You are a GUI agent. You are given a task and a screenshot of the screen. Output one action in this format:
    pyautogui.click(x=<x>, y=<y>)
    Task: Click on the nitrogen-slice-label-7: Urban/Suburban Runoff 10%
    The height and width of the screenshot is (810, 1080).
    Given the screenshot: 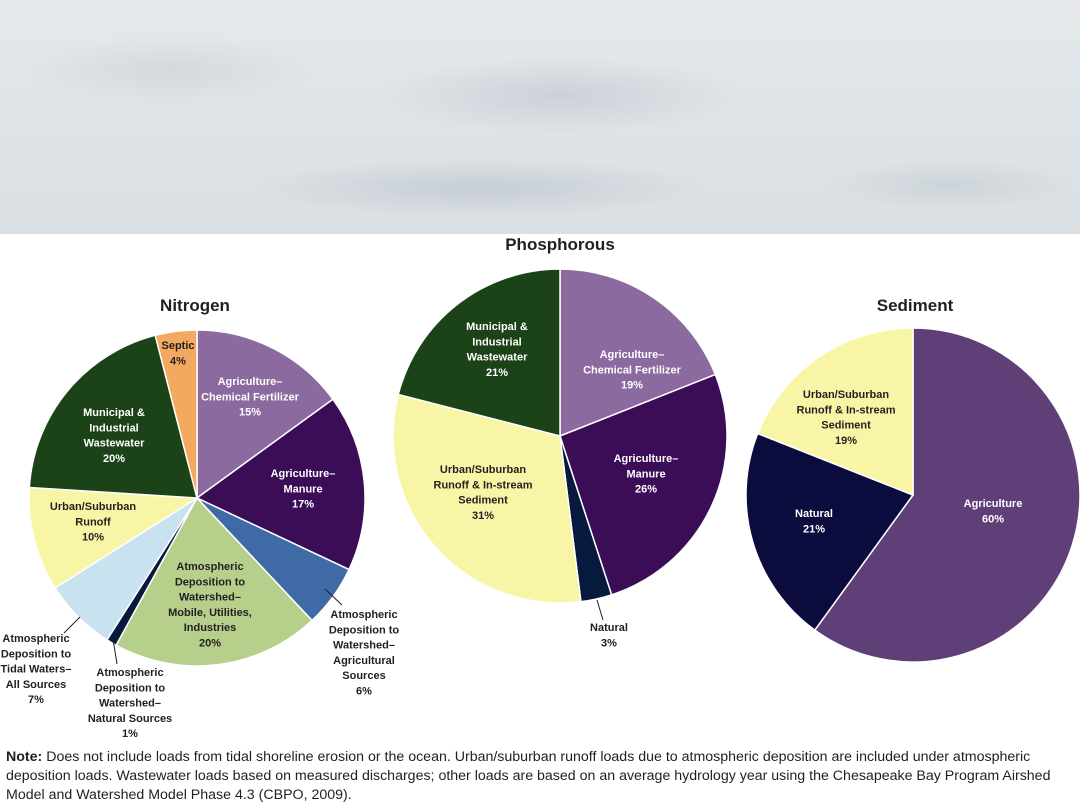 What is the action you would take?
    pyautogui.click(x=93, y=522)
    